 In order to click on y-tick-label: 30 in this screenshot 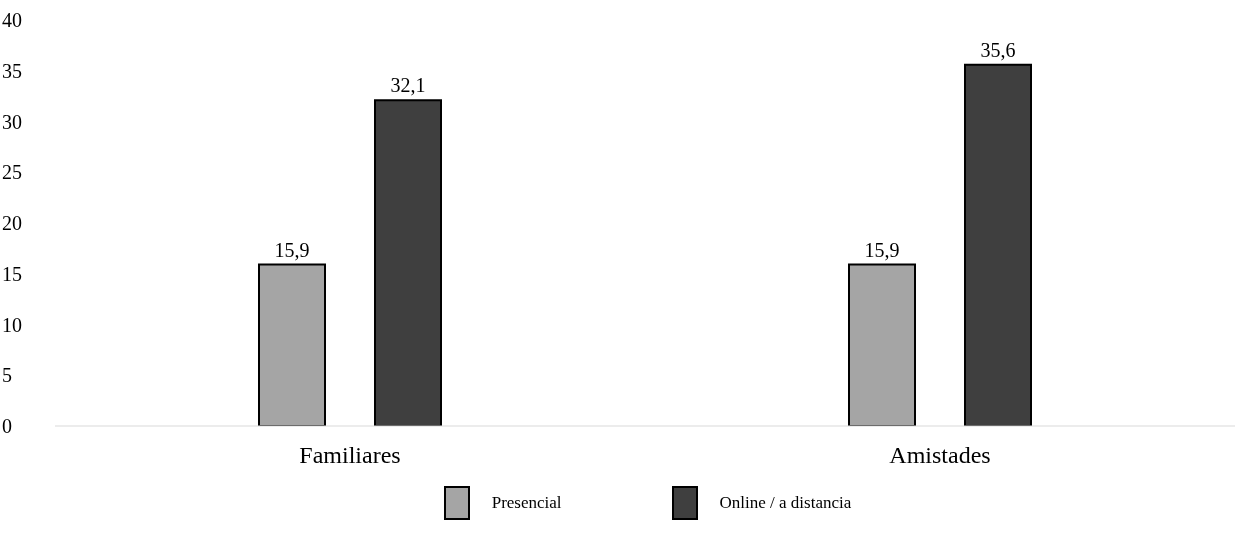, I will do `click(12, 121)`.